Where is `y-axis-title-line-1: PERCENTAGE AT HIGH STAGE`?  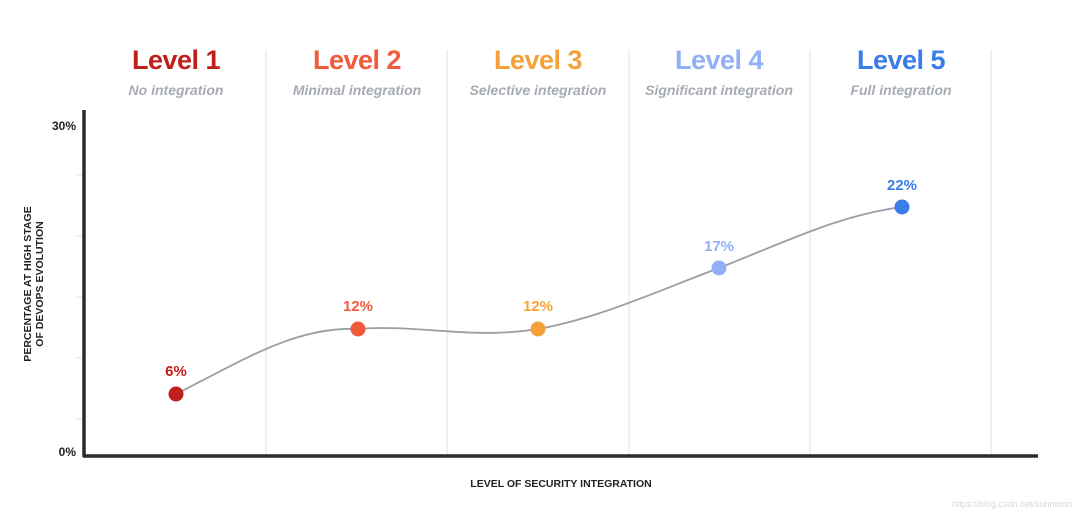
y-axis-title-line-1: PERCENTAGE AT HIGH STAGE is located at coordinates (28, 284).